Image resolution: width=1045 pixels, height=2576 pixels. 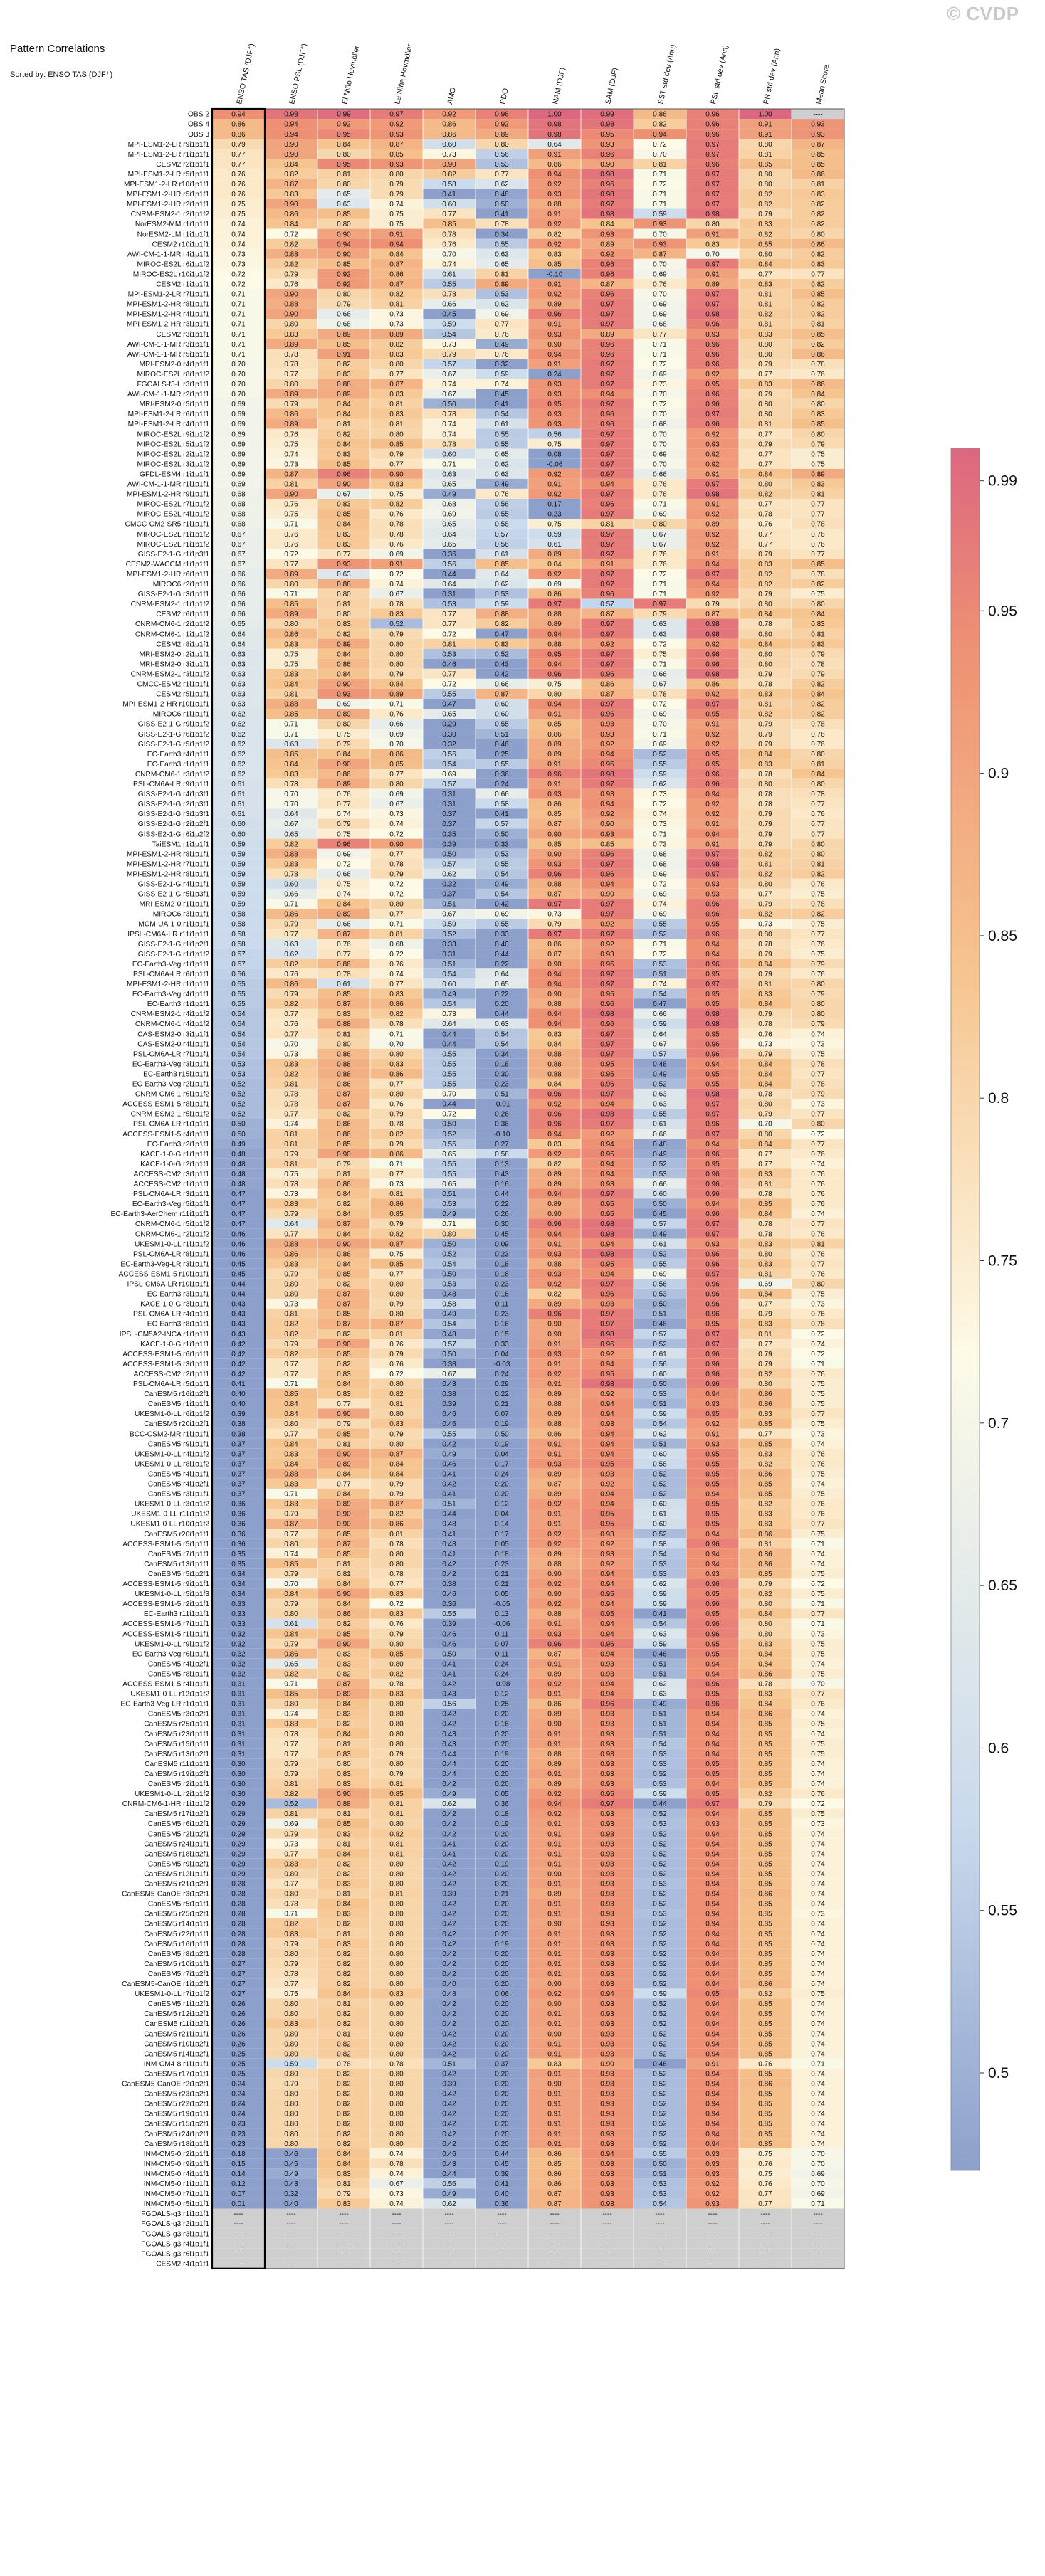 What do you see at coordinates (291, 735) in the screenshot?
I see `cell-value: 0.71` at bounding box center [291, 735].